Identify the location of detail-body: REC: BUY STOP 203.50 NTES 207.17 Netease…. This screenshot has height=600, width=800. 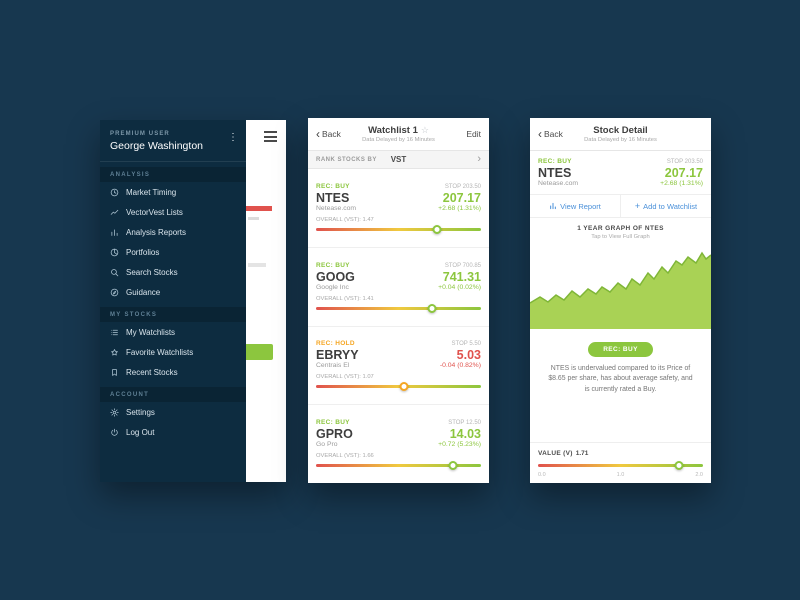
(620, 317).